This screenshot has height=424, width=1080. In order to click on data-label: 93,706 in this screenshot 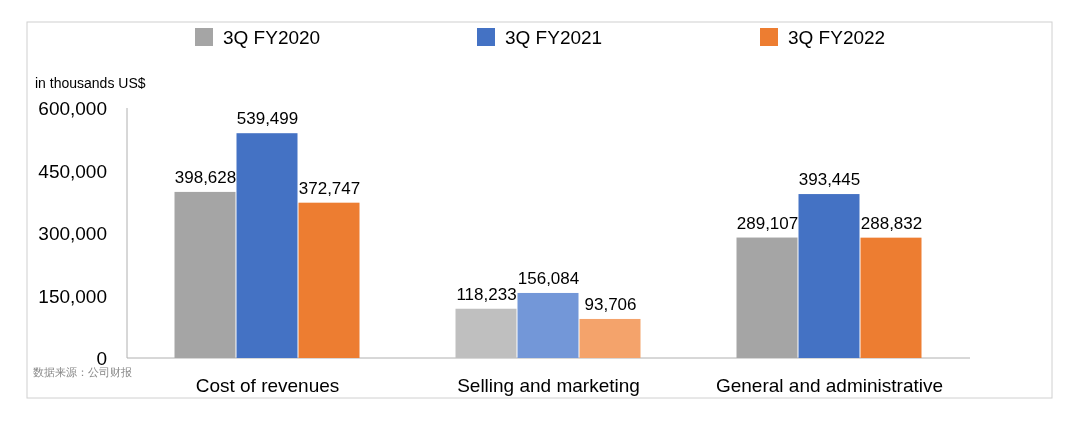, I will do `click(610, 304)`.